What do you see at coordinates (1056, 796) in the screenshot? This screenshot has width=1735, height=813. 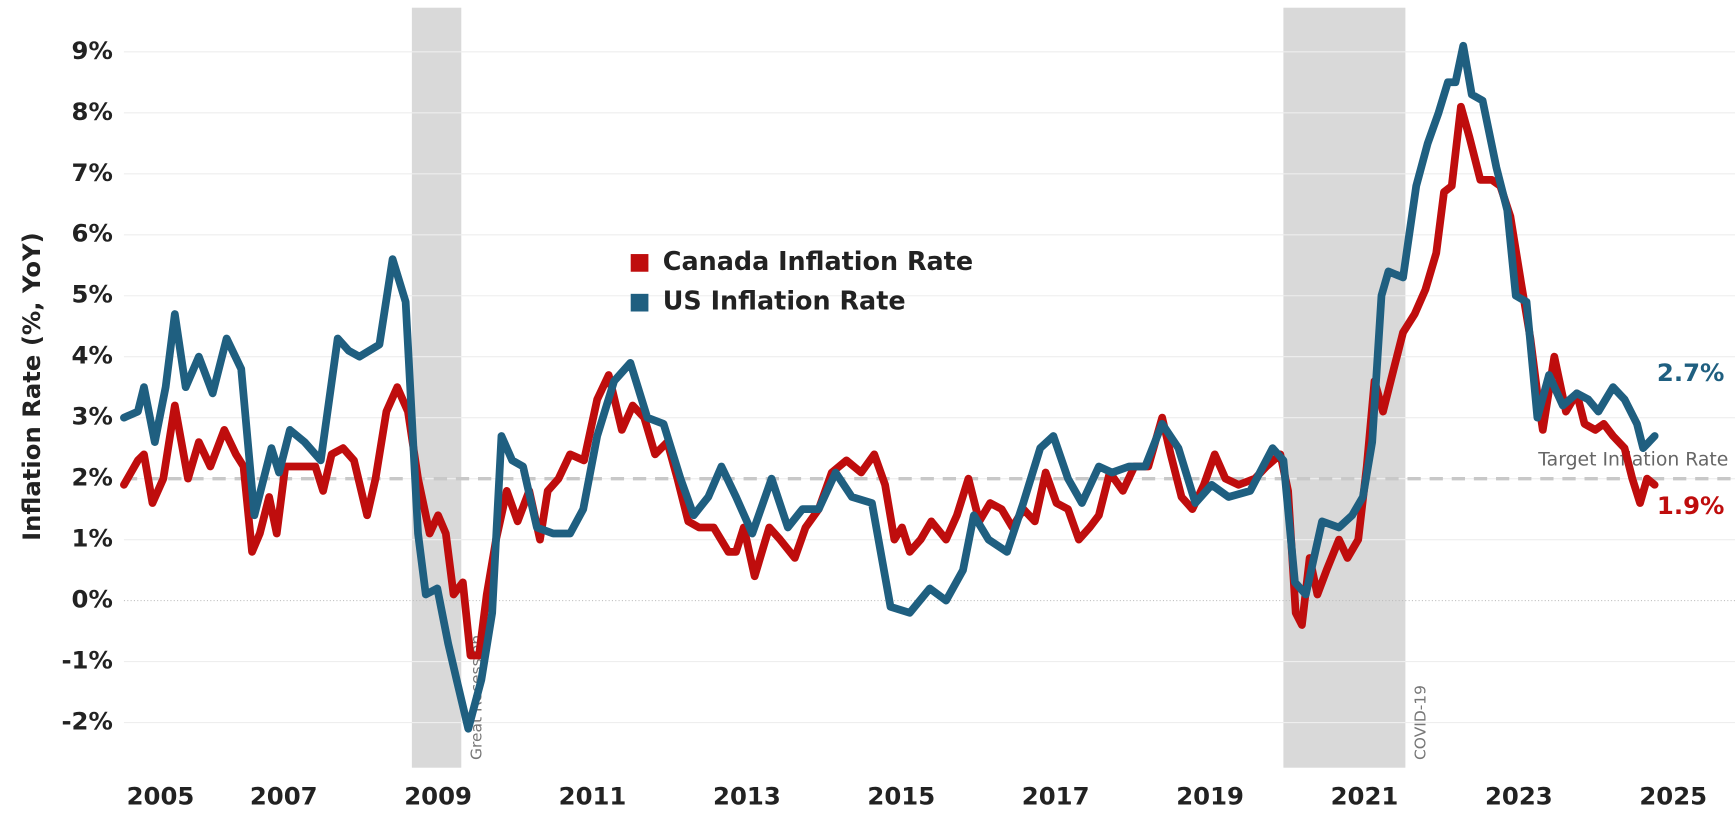 I see `x-tick-label: 2017` at bounding box center [1056, 796].